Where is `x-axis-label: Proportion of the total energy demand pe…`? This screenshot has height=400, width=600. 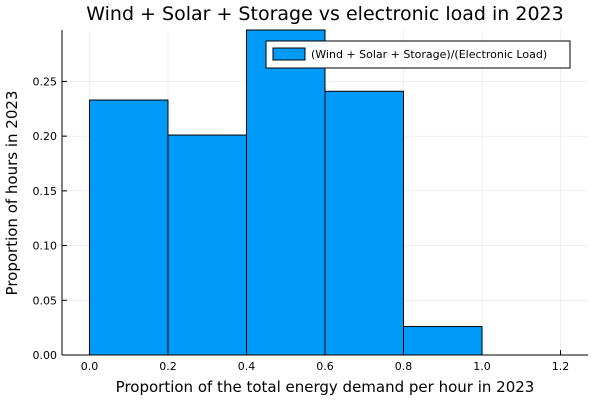 x-axis-label: Proportion of the total energy demand pe… is located at coordinates (325, 387).